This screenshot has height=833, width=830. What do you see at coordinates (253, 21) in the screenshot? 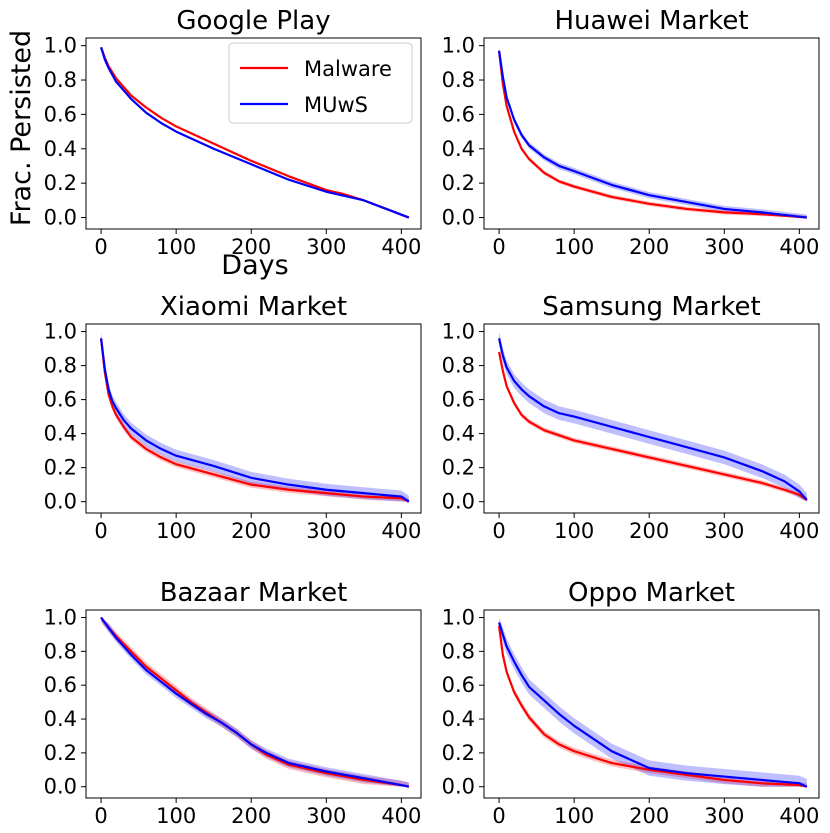
I see `panel-title: Google Play` at bounding box center [253, 21].